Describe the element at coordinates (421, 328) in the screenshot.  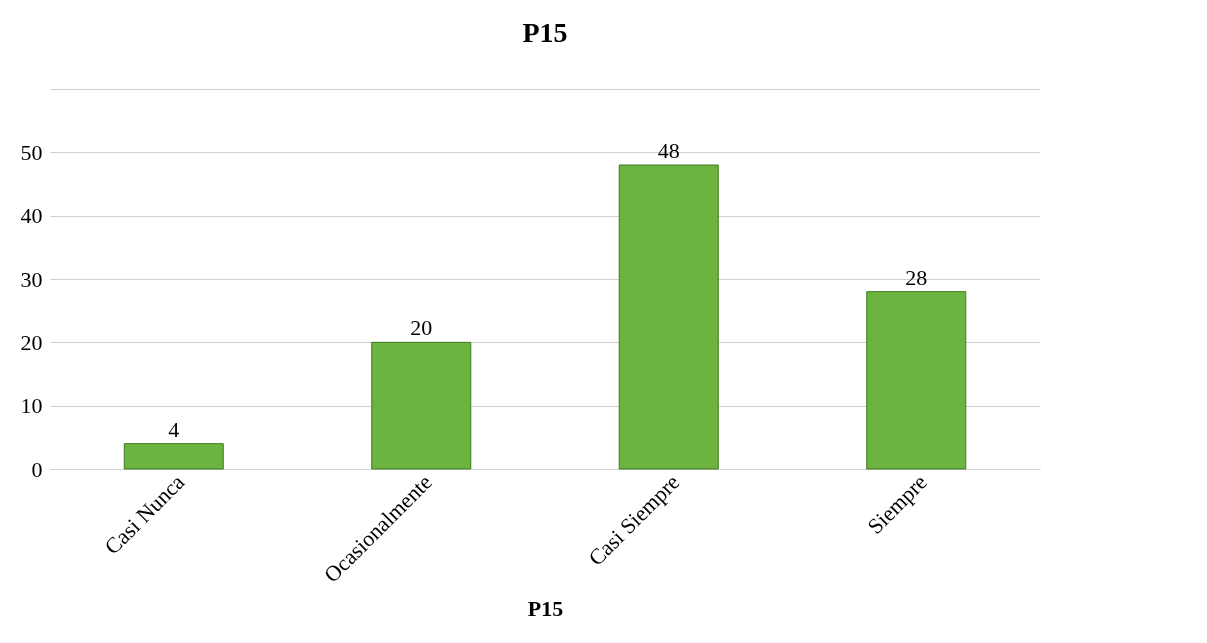
I see `data-label: 20` at that location.